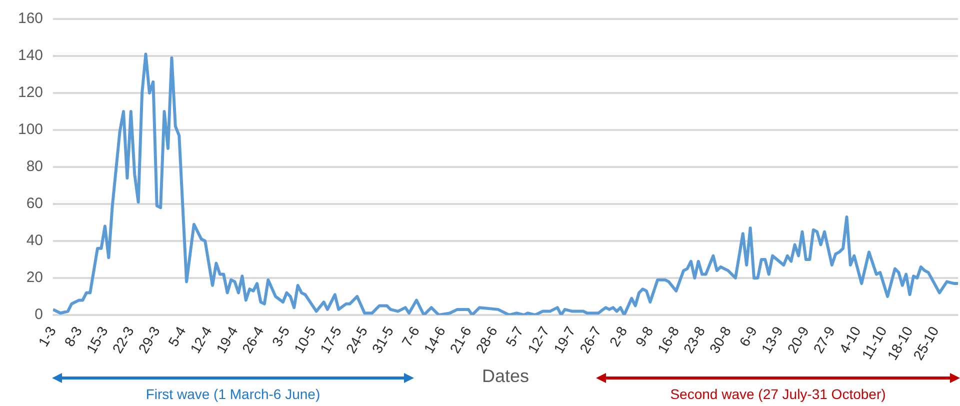 This screenshot has height=406, width=960. I want to click on x-tick-label: 2-8, so click(618, 336).